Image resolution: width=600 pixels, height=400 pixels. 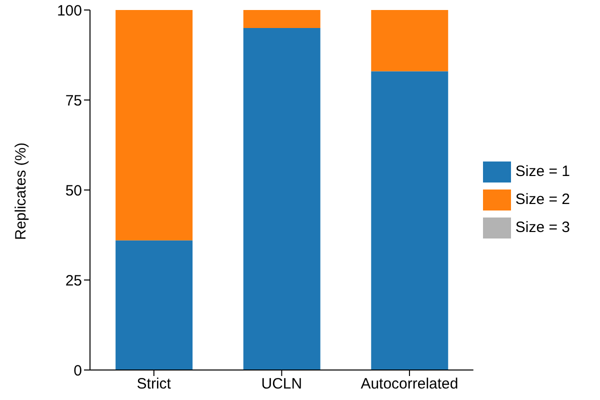 What do you see at coordinates (281, 384) in the screenshot?
I see `x-tick-label: UCLN` at bounding box center [281, 384].